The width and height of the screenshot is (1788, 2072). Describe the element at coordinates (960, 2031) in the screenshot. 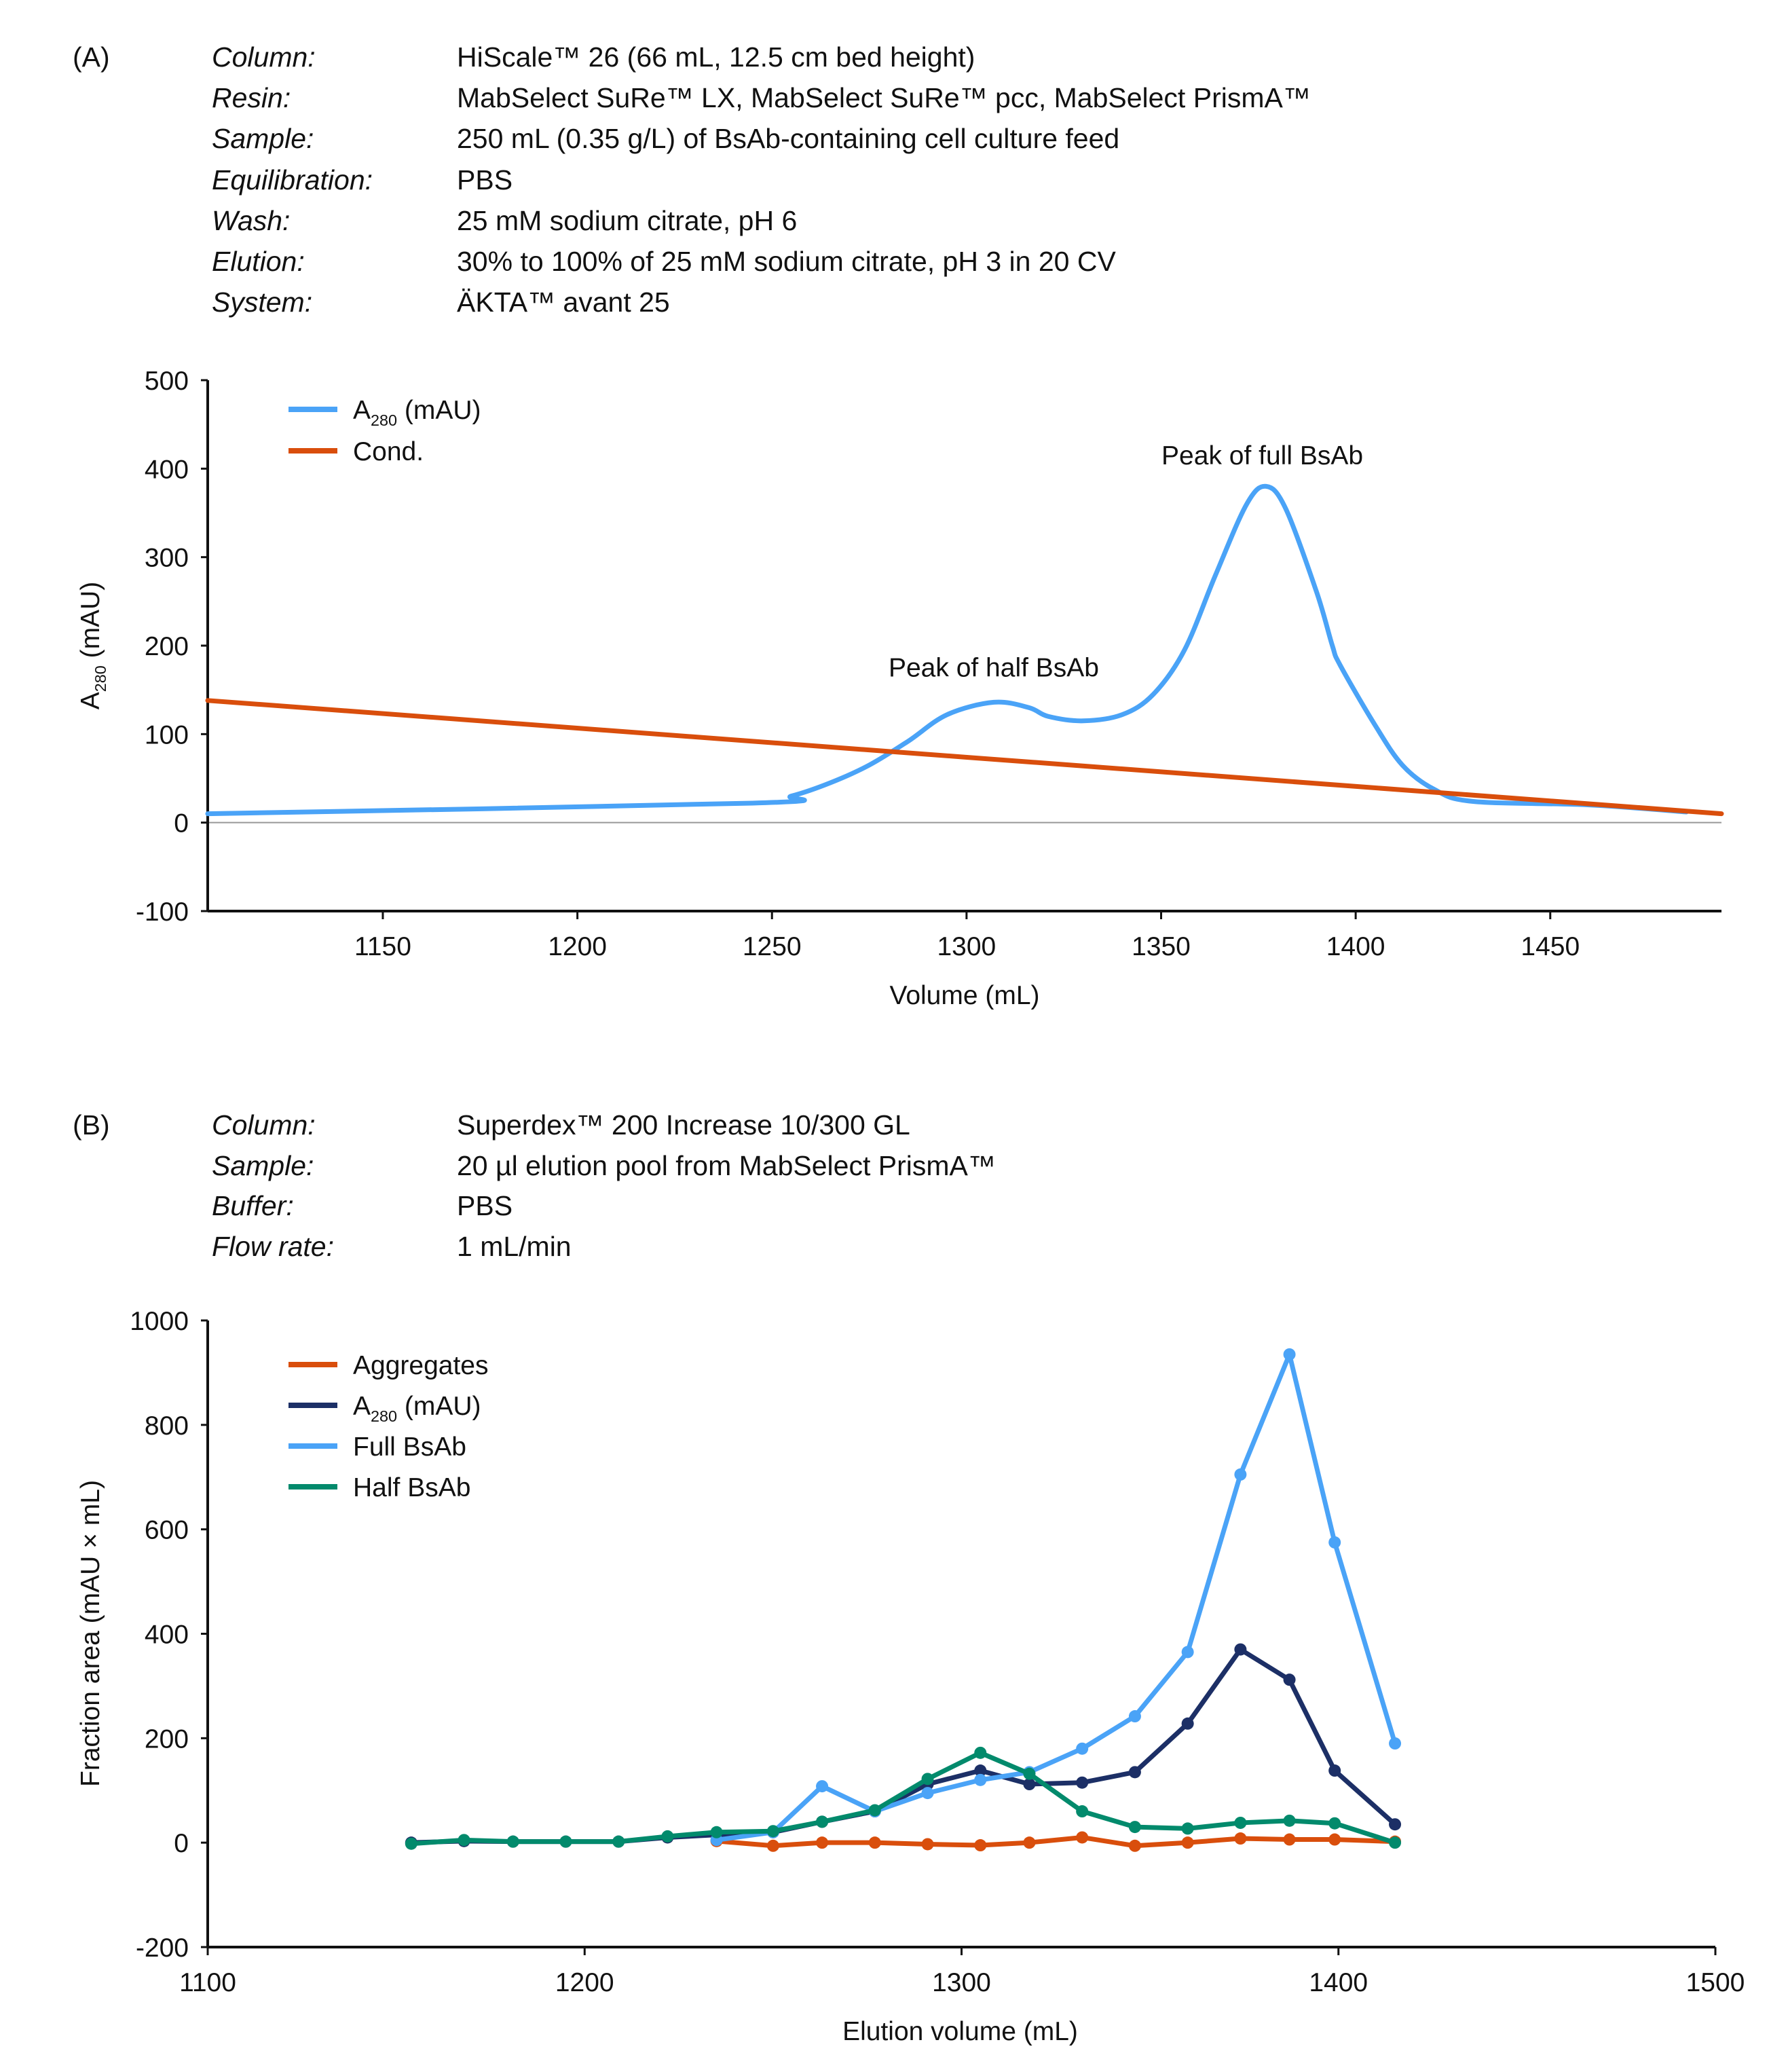

I see `x-axis-title: Elution volume (mL)` at that location.